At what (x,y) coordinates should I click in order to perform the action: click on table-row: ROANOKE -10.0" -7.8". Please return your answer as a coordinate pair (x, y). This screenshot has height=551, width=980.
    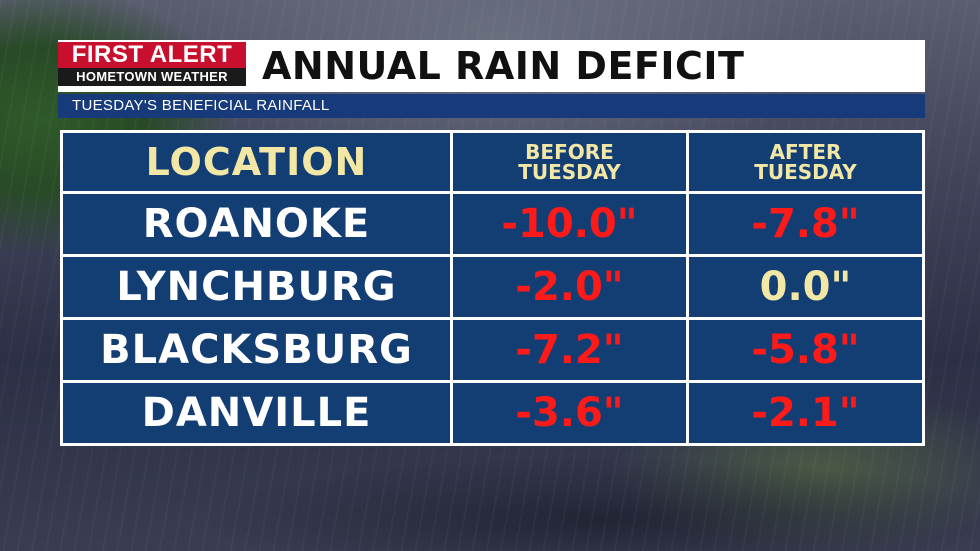
    Looking at the image, I should click on (492, 224).